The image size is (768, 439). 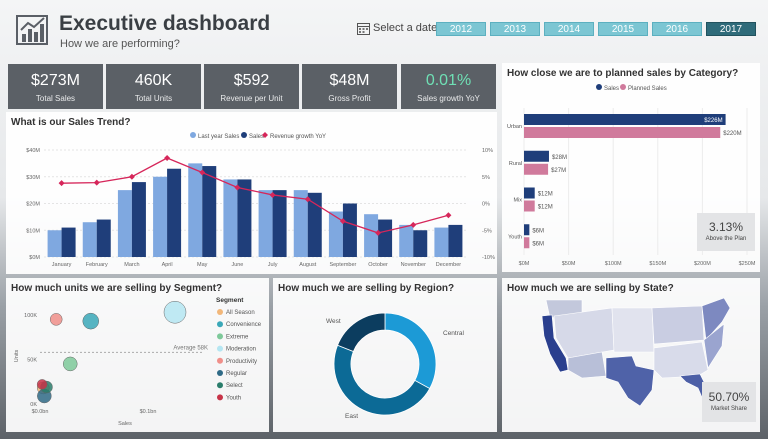 I want to click on legend-label: Select, so click(x=234, y=386).